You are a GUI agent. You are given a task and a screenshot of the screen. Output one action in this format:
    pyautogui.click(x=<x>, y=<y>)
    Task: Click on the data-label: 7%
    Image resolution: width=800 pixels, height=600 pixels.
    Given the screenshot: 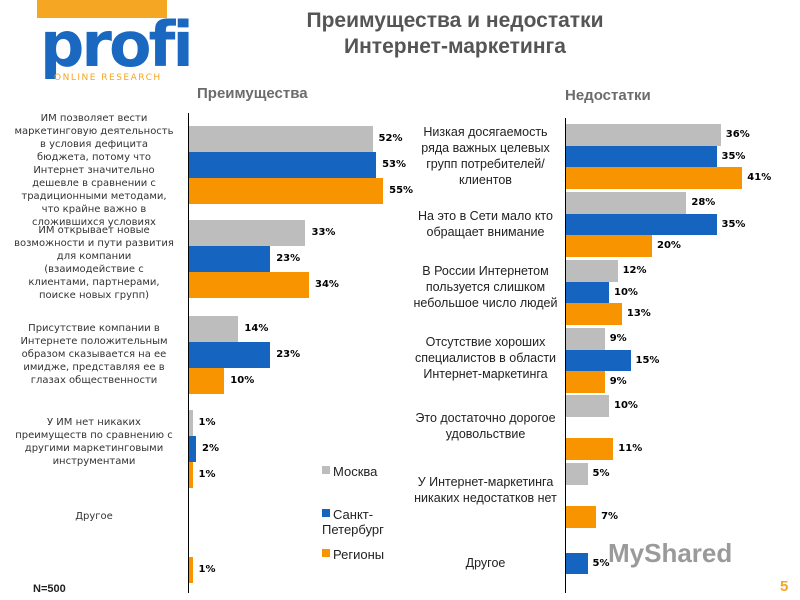 What is the action you would take?
    pyautogui.click(x=610, y=516)
    